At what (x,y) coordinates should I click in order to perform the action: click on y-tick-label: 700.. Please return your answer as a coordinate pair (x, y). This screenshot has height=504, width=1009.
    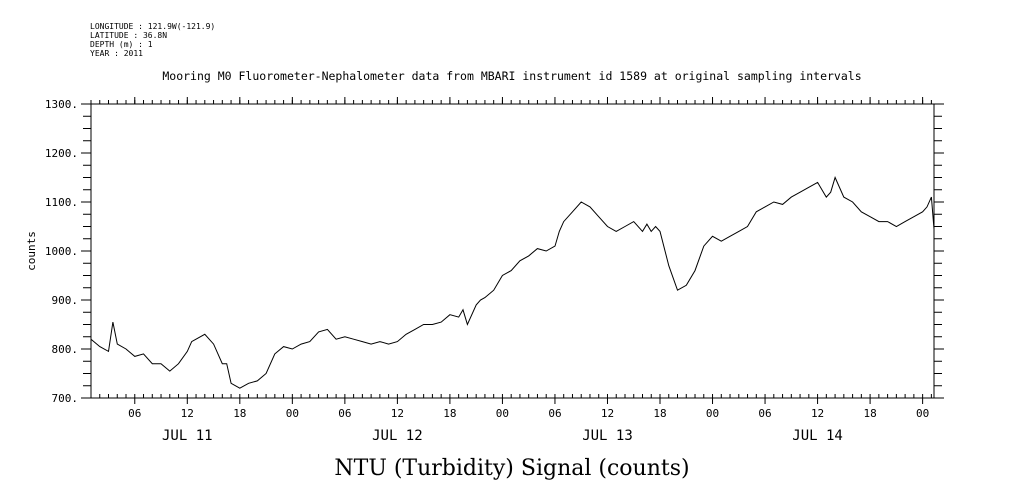
    Looking at the image, I should click on (65, 398).